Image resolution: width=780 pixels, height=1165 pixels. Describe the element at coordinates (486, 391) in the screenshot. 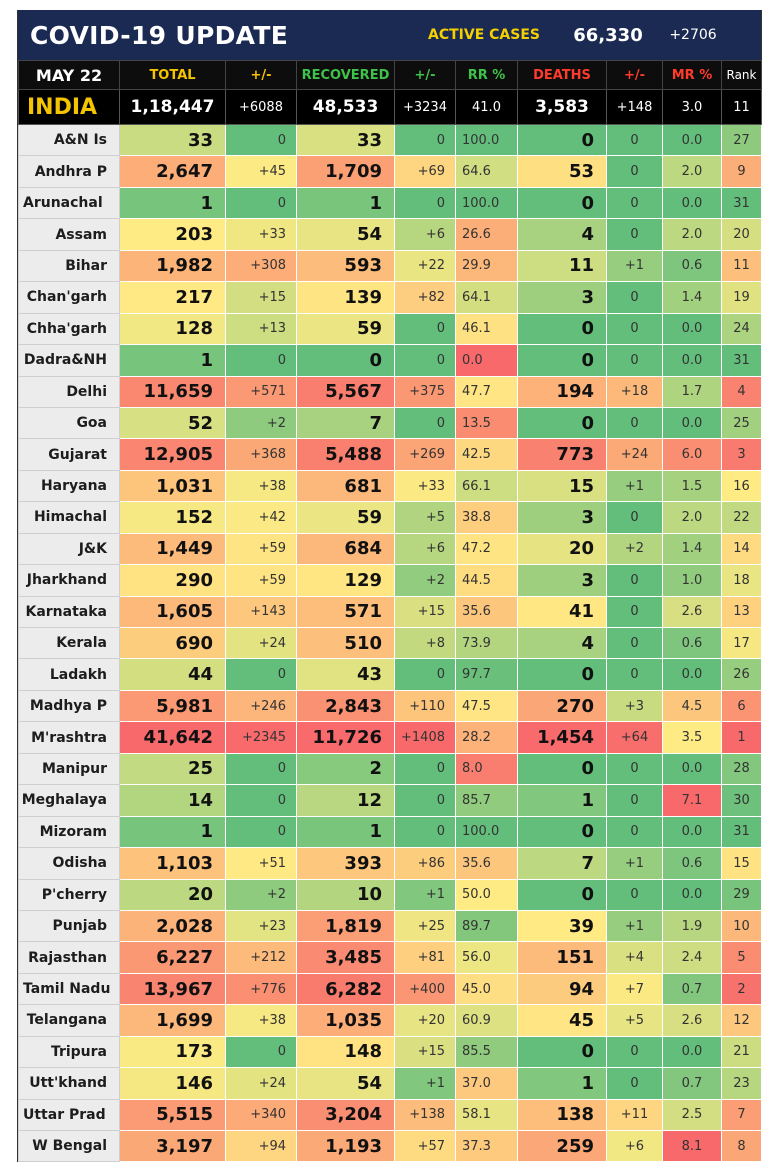

I see `rr-cell: 47.7` at that location.